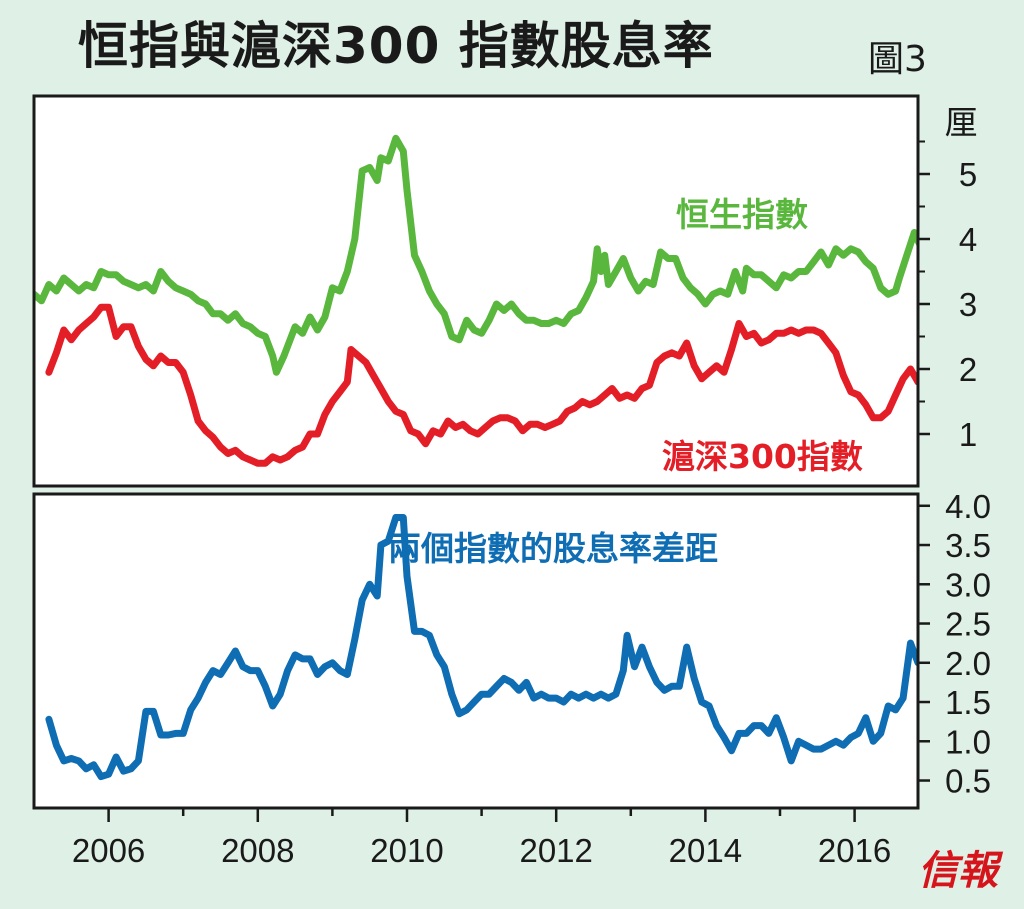  What do you see at coordinates (968, 702) in the screenshot?
I see `bottom-y-tick-label: 1.5` at bounding box center [968, 702].